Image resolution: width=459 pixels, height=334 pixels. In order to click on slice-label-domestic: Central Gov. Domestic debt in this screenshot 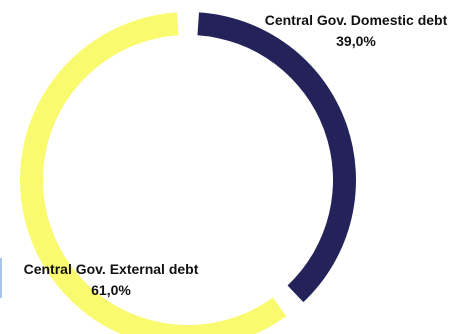, I will do `click(356, 20)`.